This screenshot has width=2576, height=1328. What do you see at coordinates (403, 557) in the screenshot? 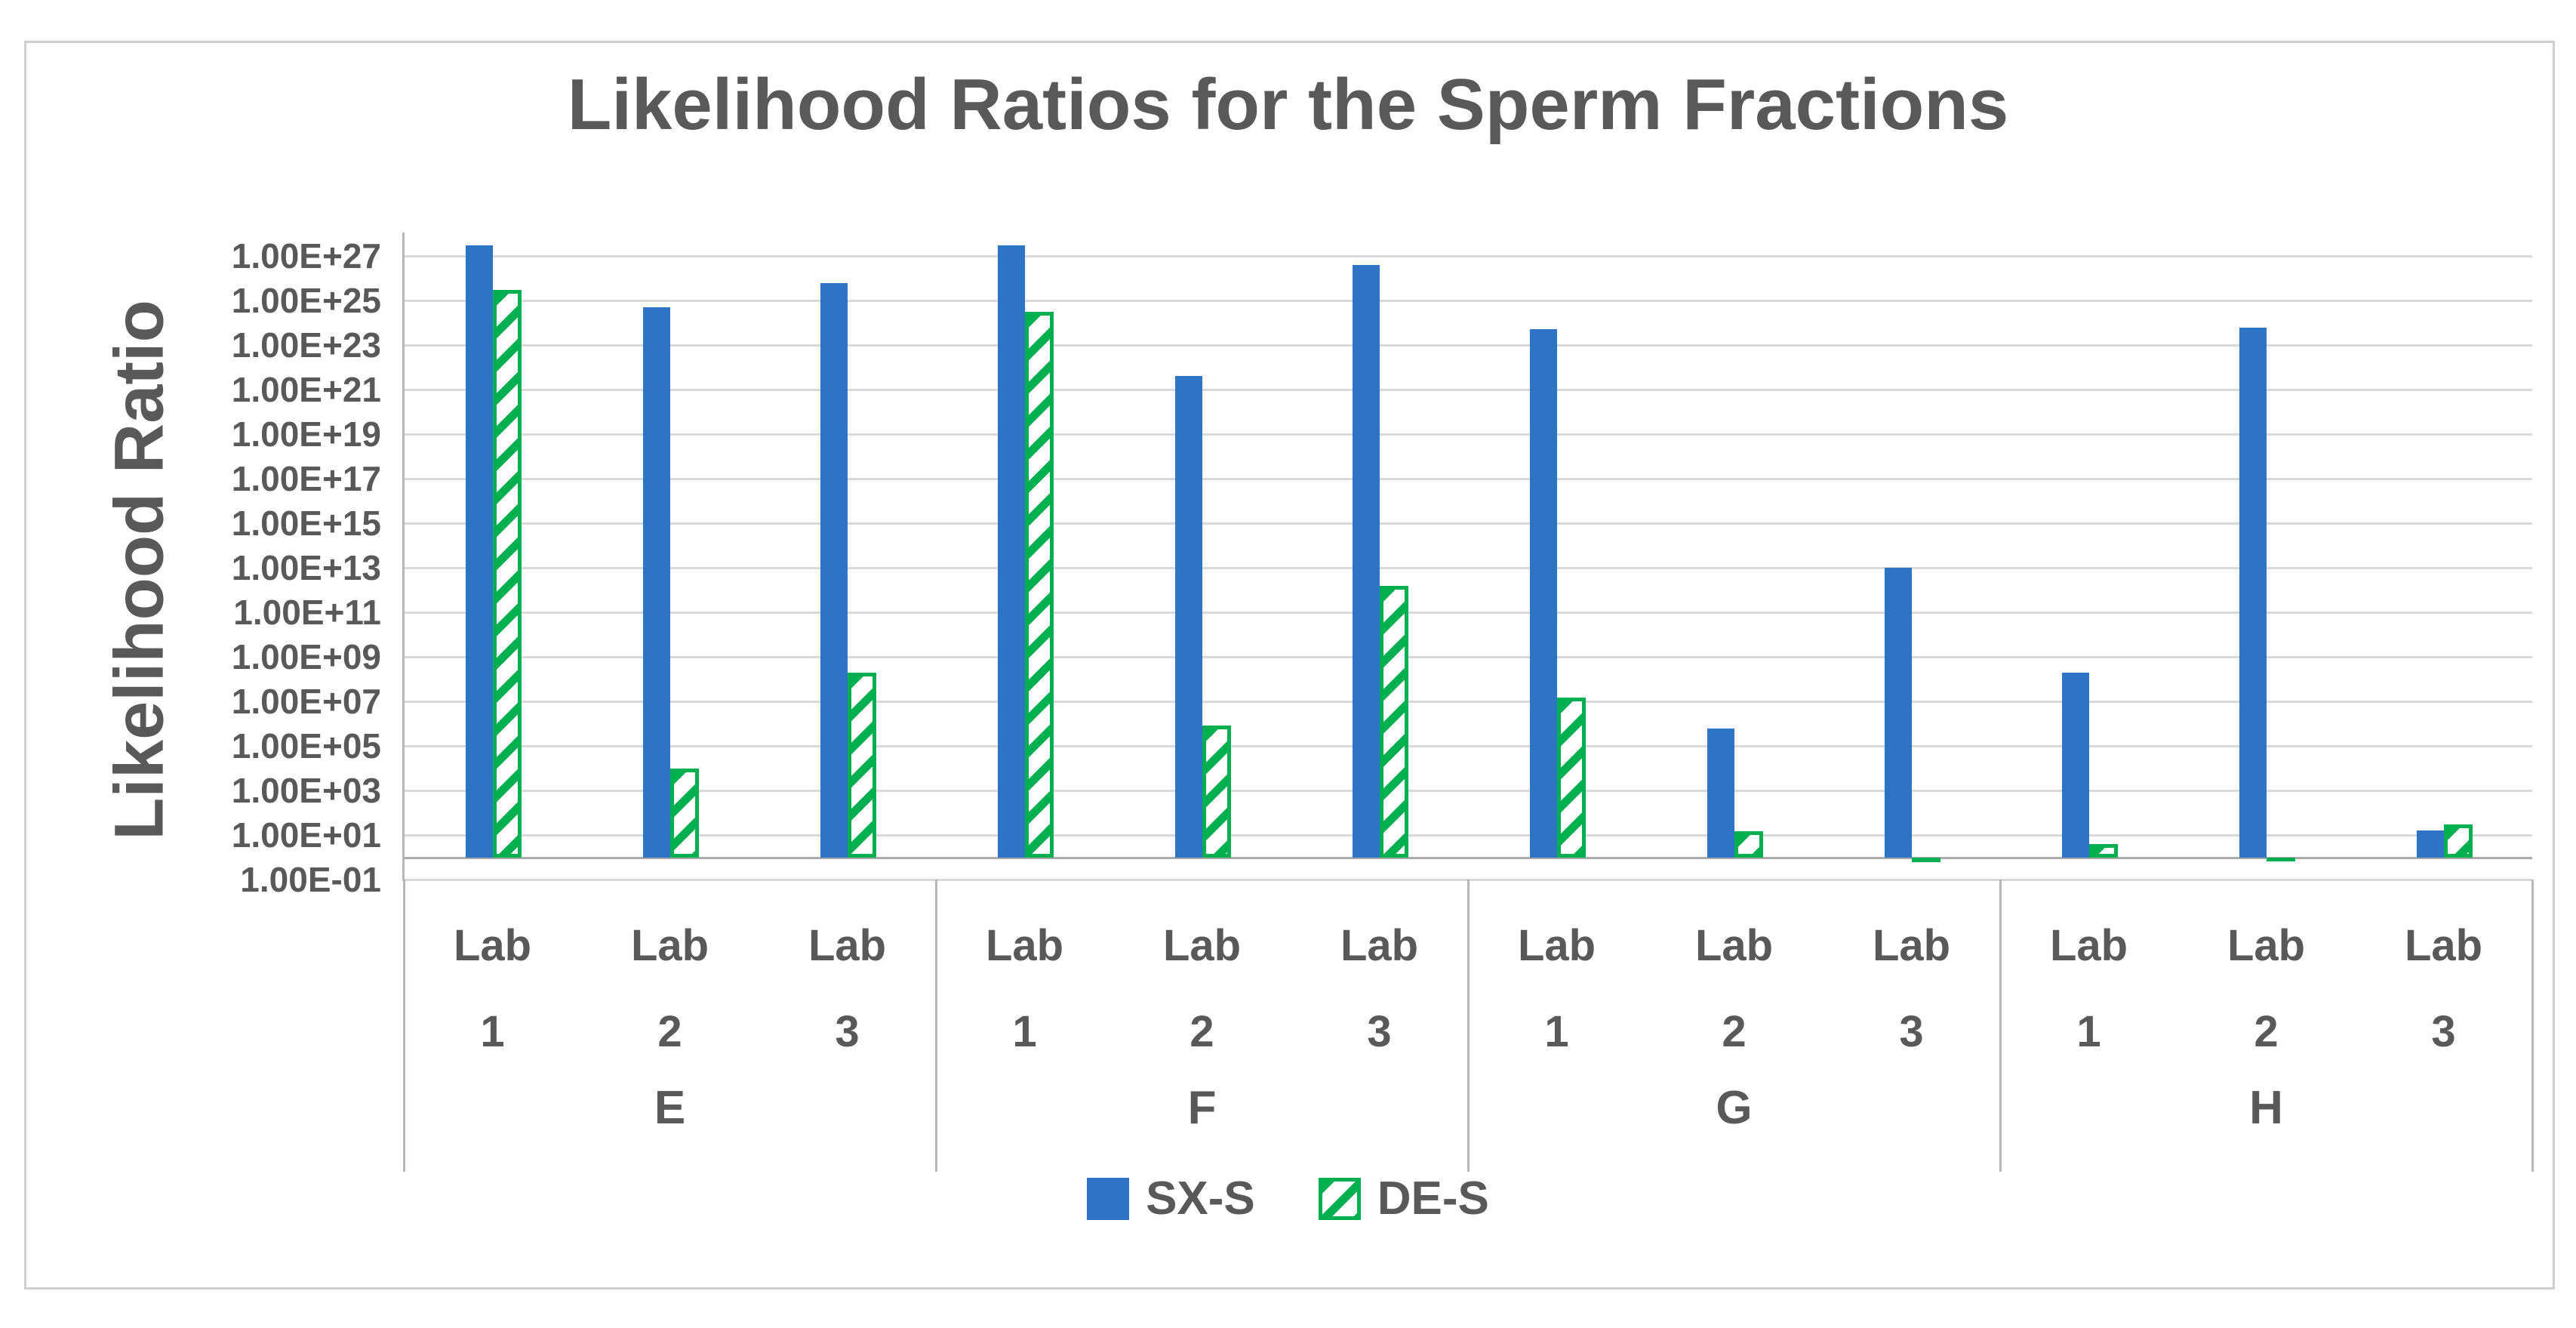
I see `y-axis-line` at bounding box center [403, 557].